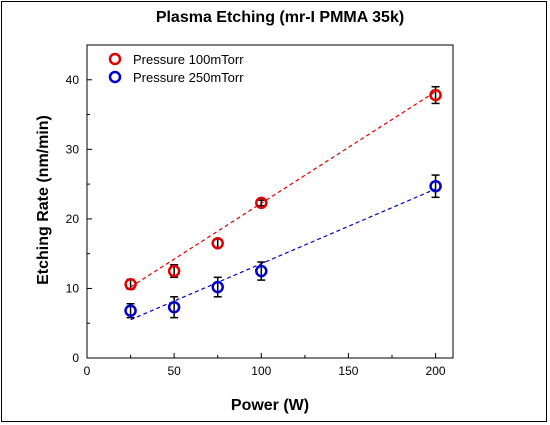 Image resolution: width=550 pixels, height=425 pixels. Describe the element at coordinates (43, 200) in the screenshot. I see `y-axis-label: Etching Rate (nm/min)` at that location.